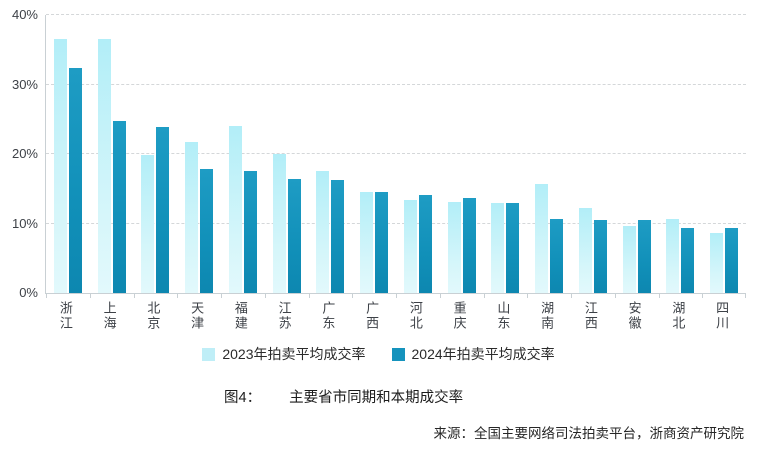  I want to click on legend-label-2023: 2023年拍卖平均成交率, so click(294, 354).